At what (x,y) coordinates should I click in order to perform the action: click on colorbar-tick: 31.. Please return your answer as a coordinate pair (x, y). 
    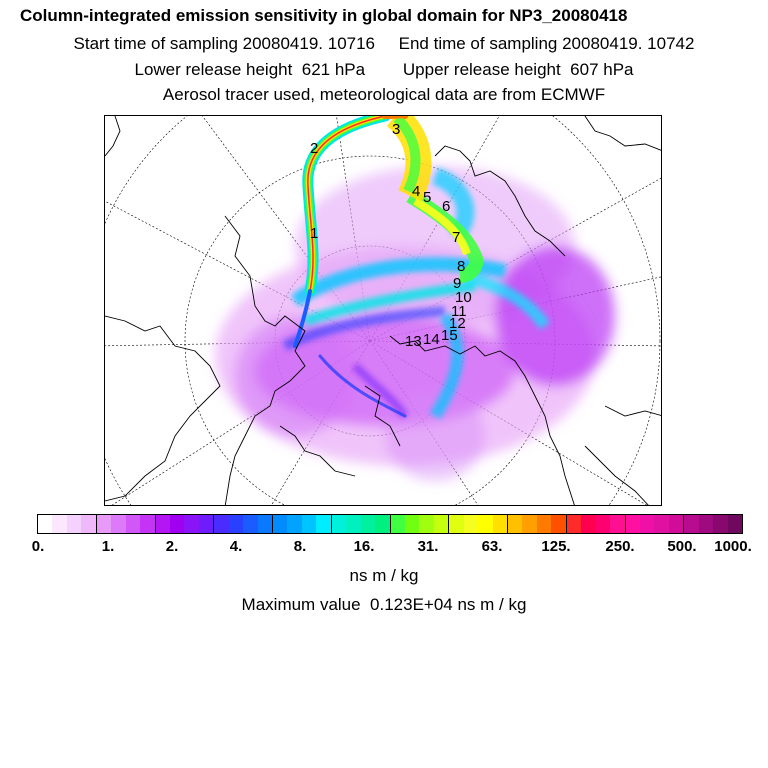
    Looking at the image, I should click on (428, 546).